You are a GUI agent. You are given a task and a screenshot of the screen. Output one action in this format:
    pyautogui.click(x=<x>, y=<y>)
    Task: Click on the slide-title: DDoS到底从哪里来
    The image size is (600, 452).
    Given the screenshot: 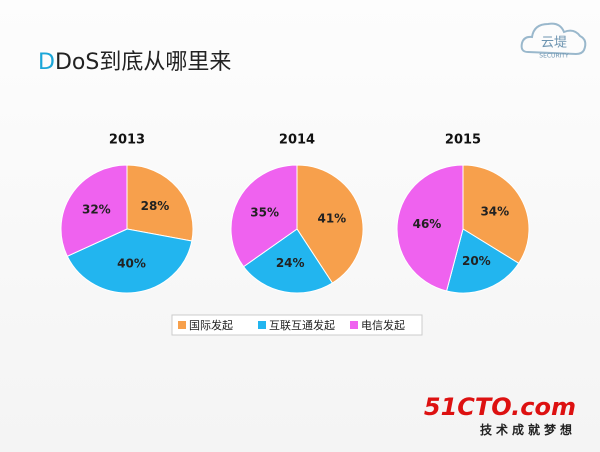 What is the action you would take?
    pyautogui.click(x=135, y=62)
    